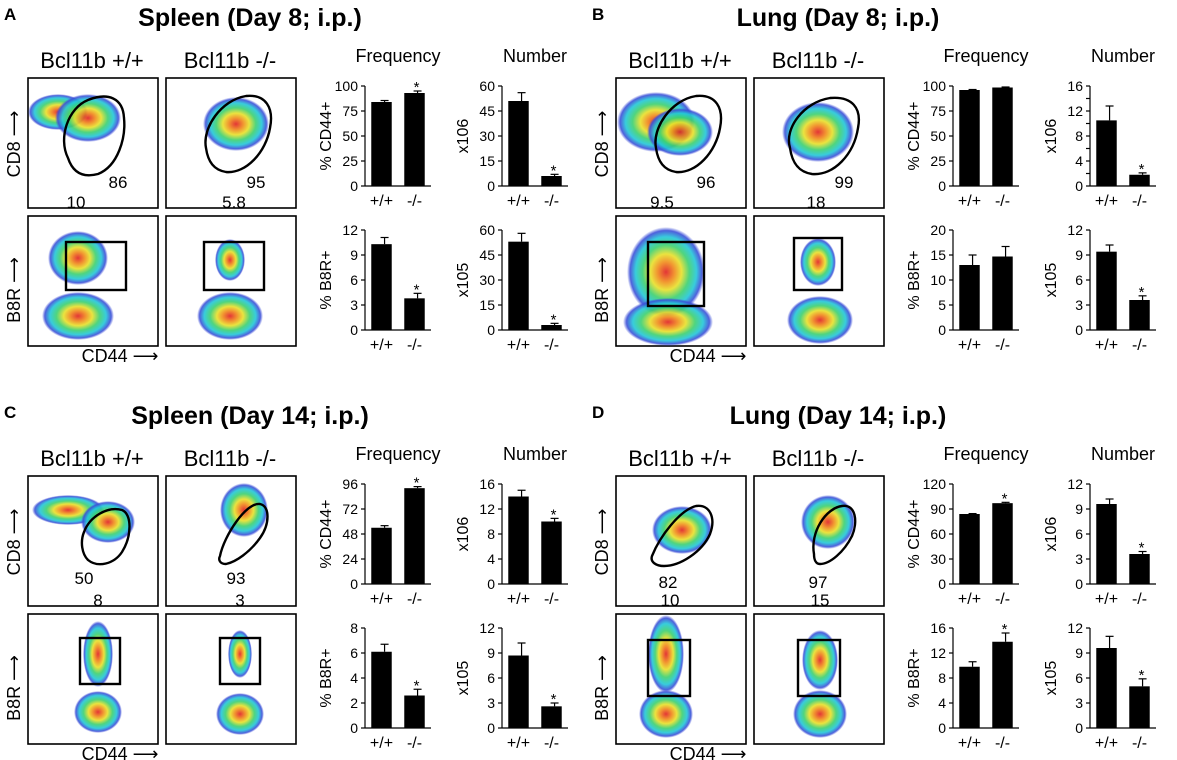 The width and height of the screenshot is (1177, 760). Describe the element at coordinates (120, 752) in the screenshot. I see `panel-C-xlabel: CD44 ⟶` at that location.